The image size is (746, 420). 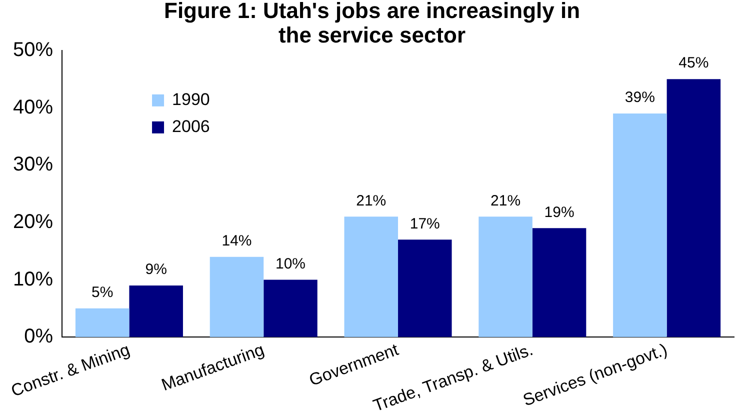 I want to click on y-tick-label: 10%, so click(x=33, y=279).